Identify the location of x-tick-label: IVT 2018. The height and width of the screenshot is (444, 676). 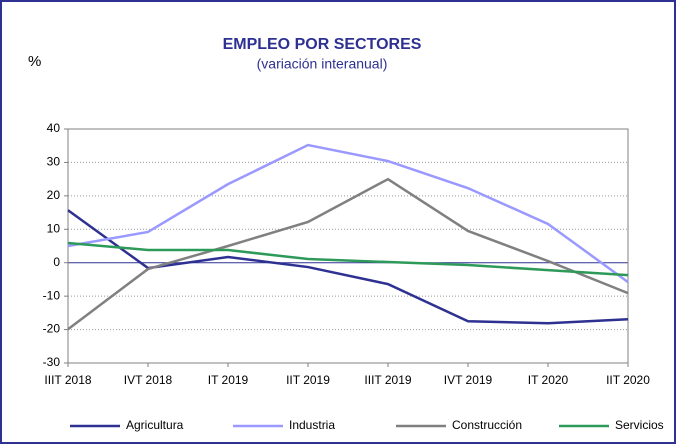
(148, 380).